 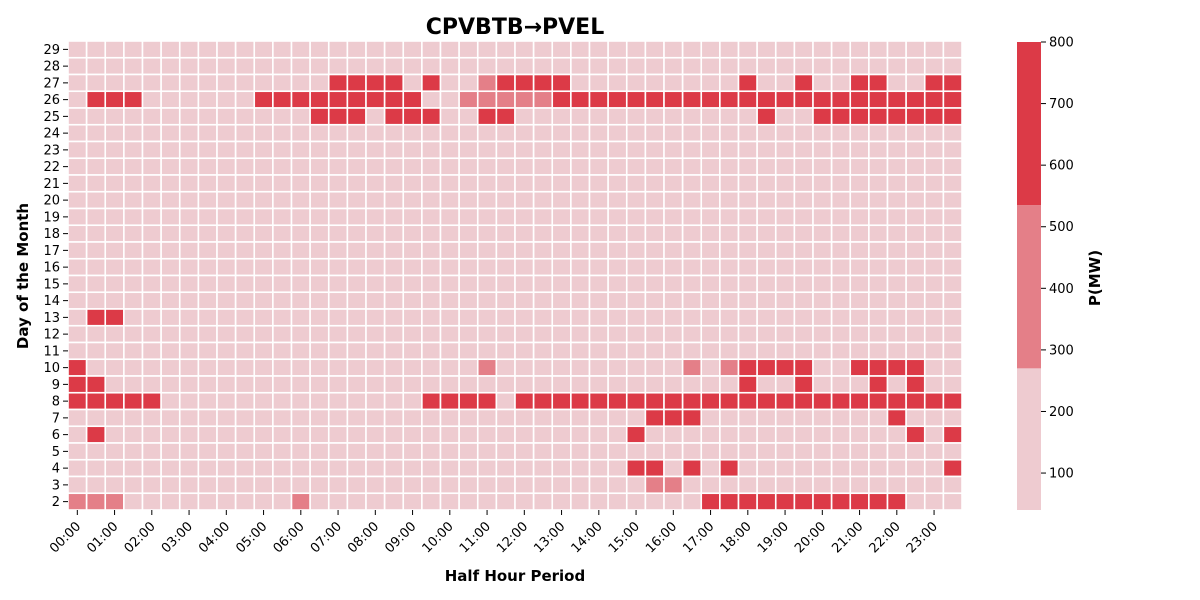 I want to click on y-tick-label: 7, so click(x=56, y=418).